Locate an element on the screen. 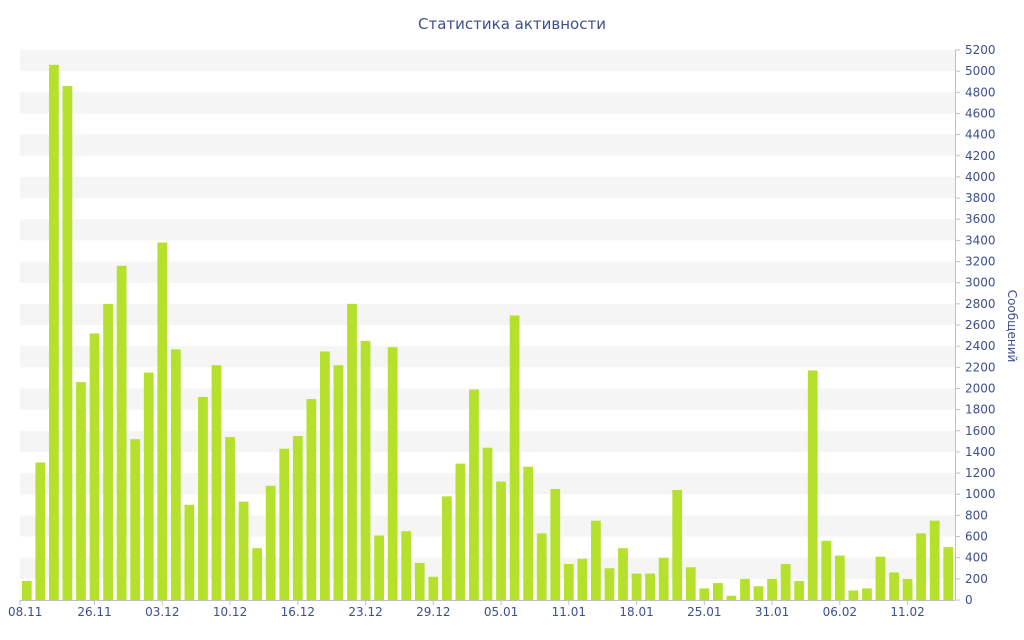  x-tick-label: 25.01 is located at coordinates (704, 612).